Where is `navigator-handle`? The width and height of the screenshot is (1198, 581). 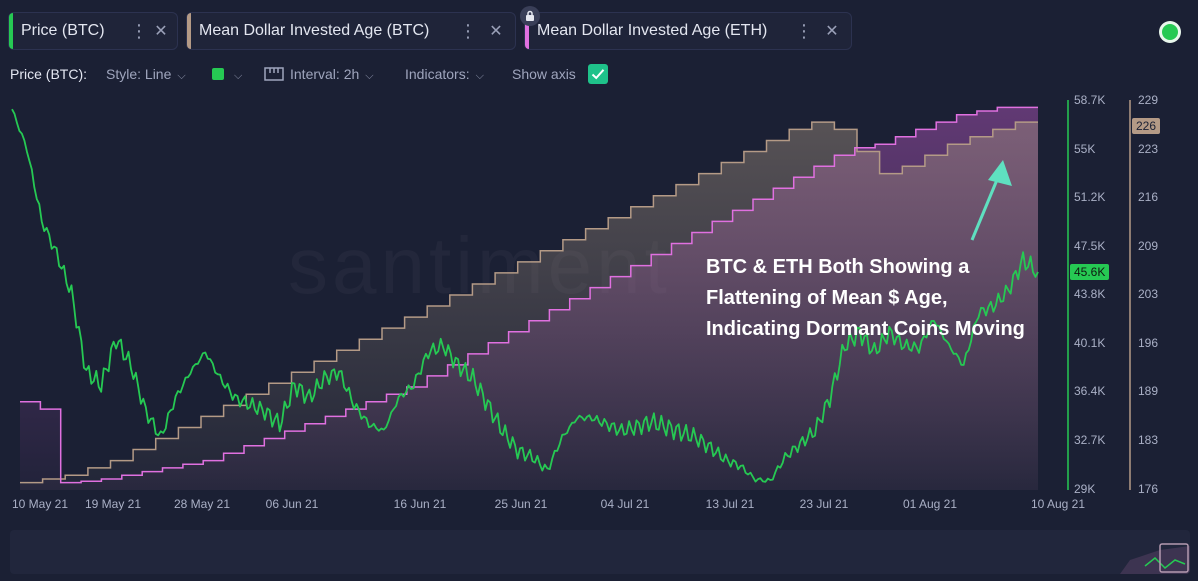
navigator-handle is located at coordinates (1174, 558).